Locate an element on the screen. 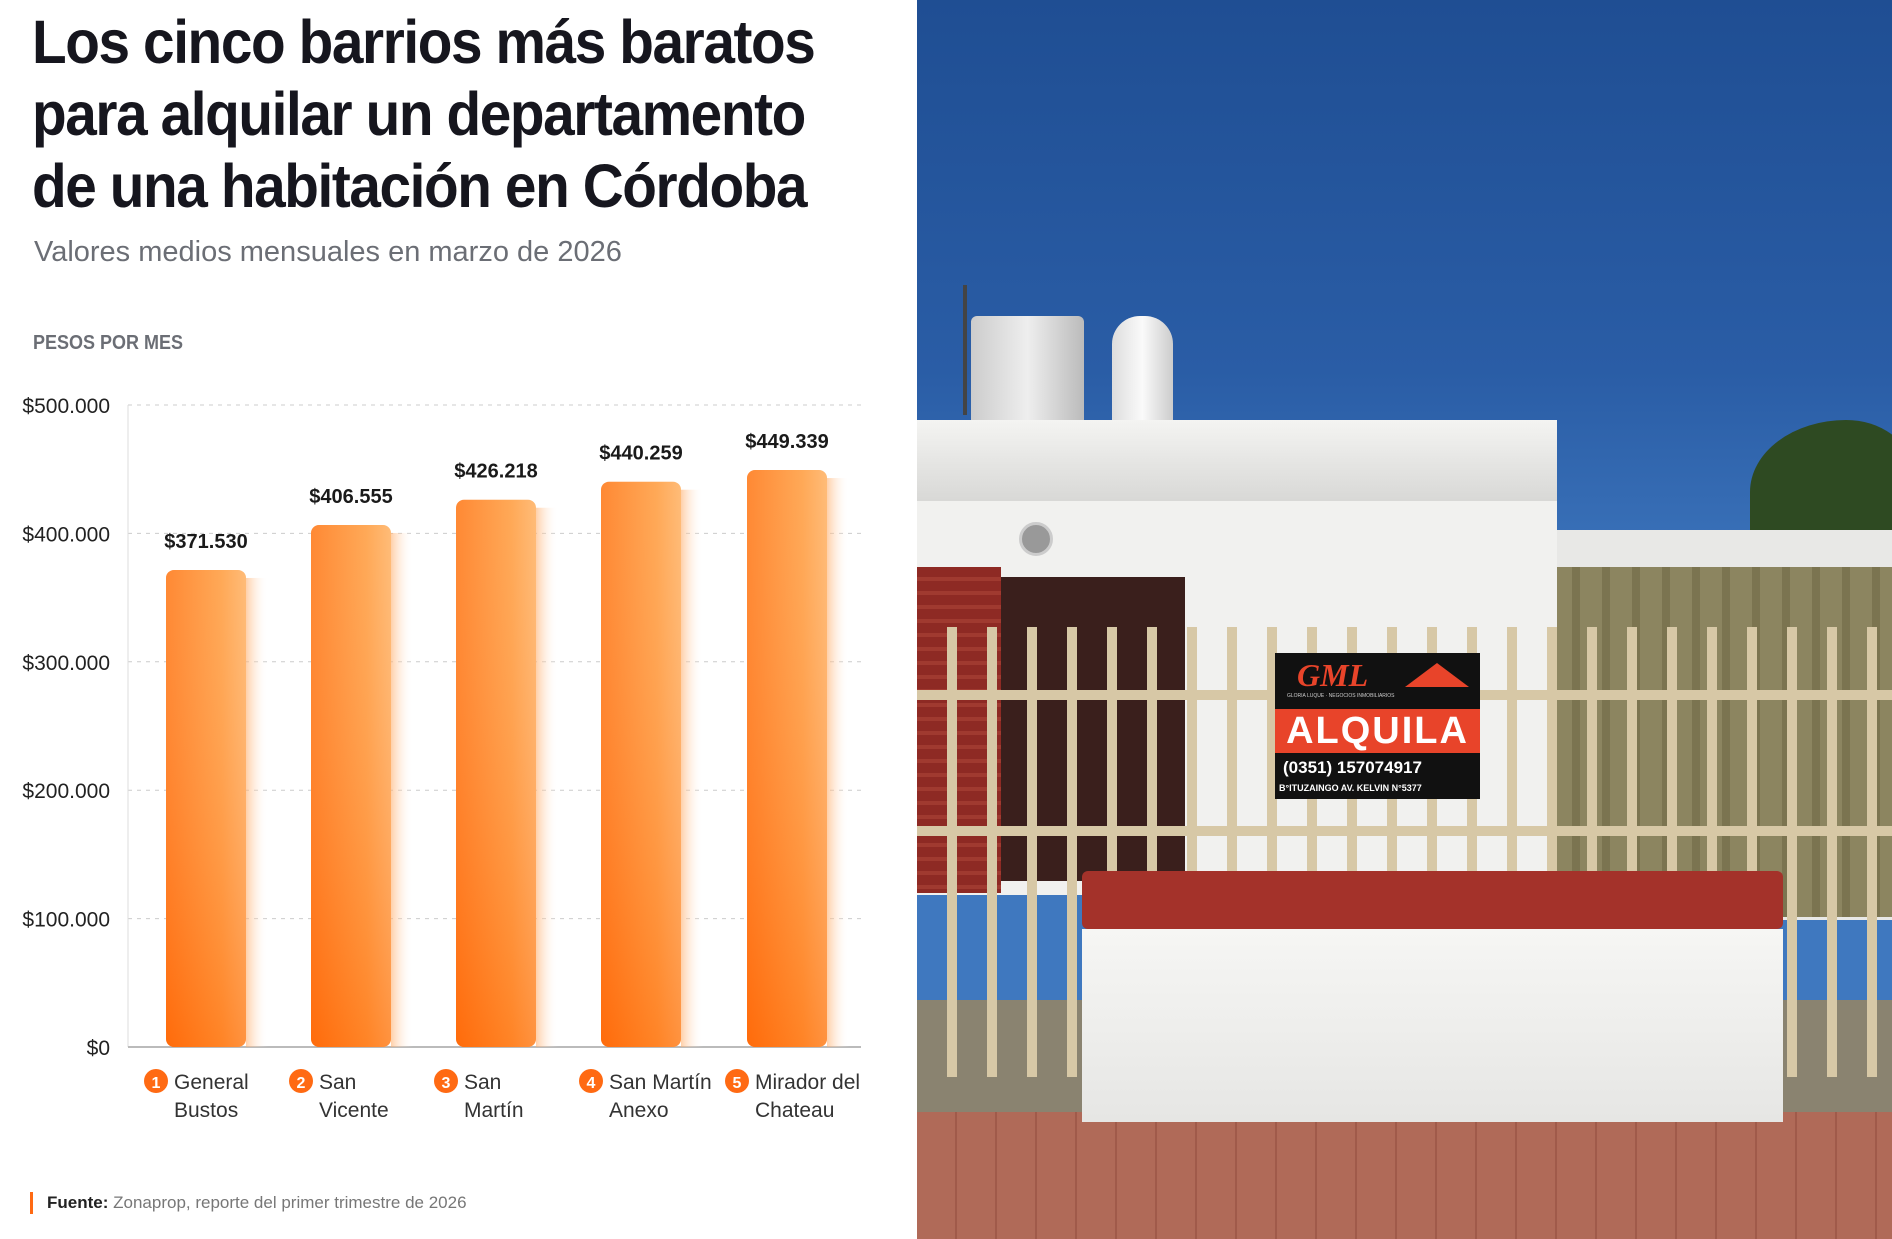 This screenshot has width=1892, height=1239. data-label: $426.218 is located at coordinates (495, 472).